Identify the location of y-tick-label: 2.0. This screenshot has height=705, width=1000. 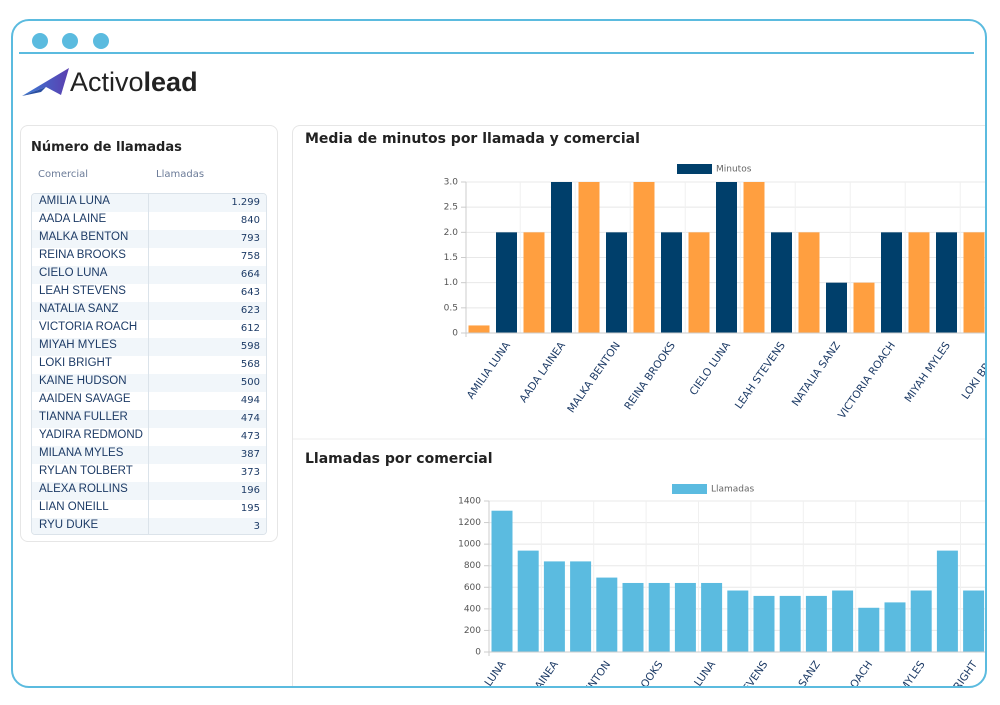
(451, 233).